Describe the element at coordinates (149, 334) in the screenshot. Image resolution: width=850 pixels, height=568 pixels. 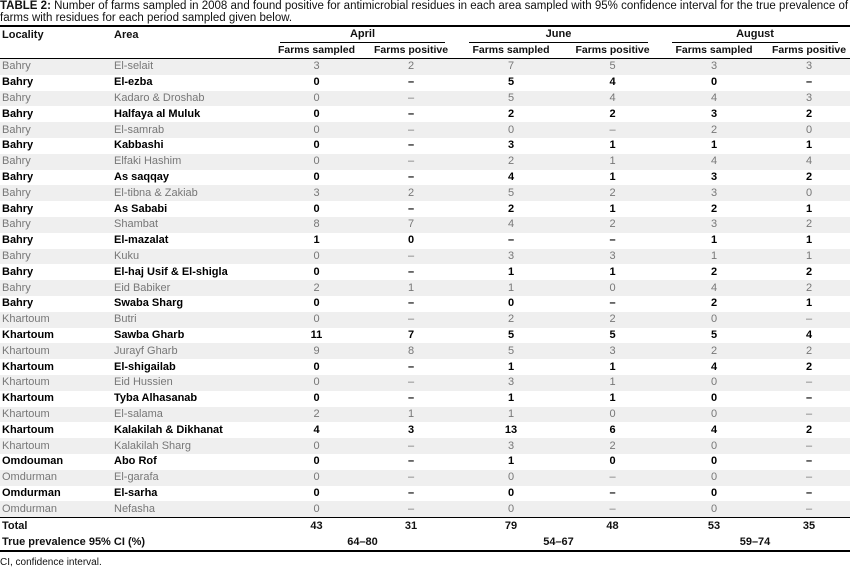
I see `text-cell: Sawba Gharb` at that location.